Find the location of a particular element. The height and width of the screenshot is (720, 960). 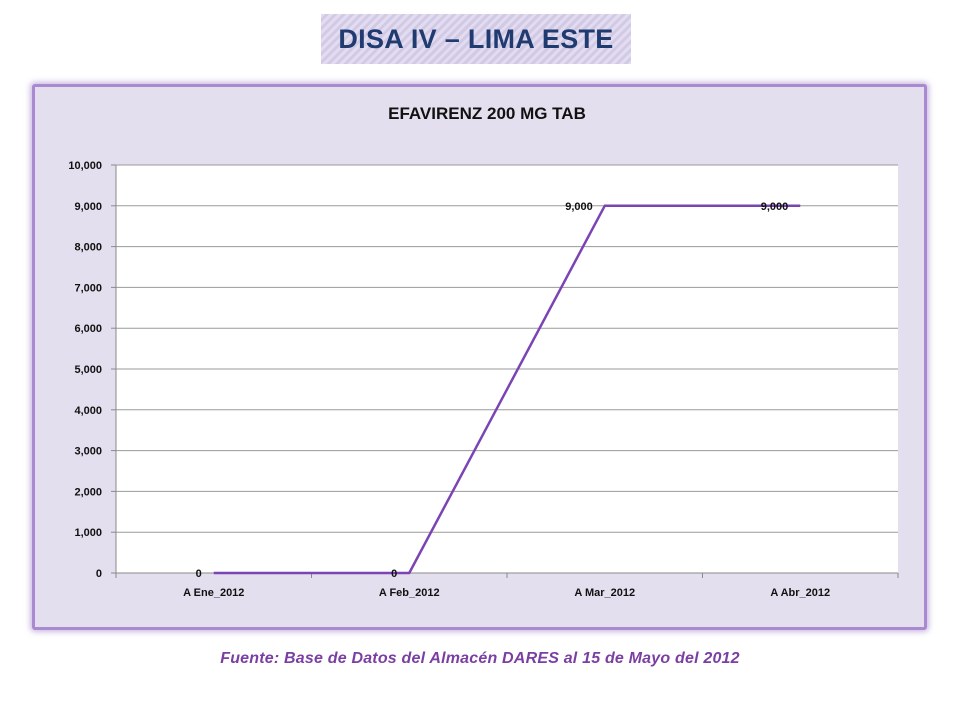

x-tick-label: A Ene_2012 is located at coordinates (213, 593).